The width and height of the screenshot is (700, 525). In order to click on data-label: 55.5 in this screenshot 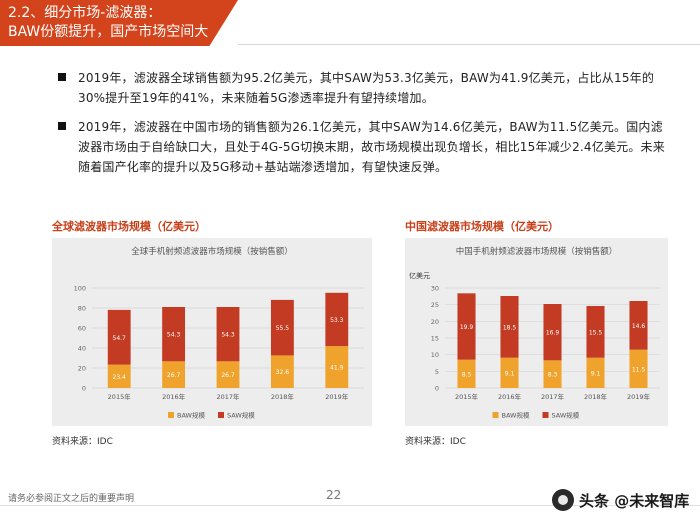, I will do `click(283, 328)`.